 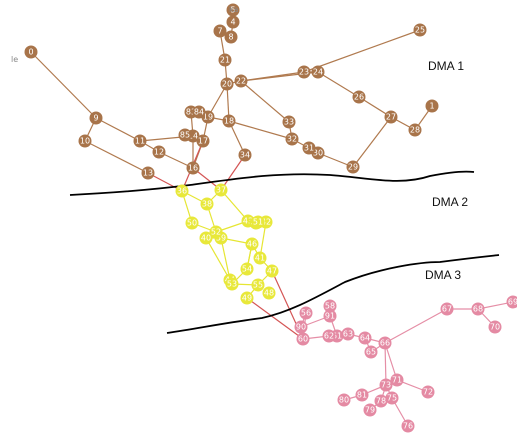 I want to click on node-label-46: 46, so click(x=252, y=244).